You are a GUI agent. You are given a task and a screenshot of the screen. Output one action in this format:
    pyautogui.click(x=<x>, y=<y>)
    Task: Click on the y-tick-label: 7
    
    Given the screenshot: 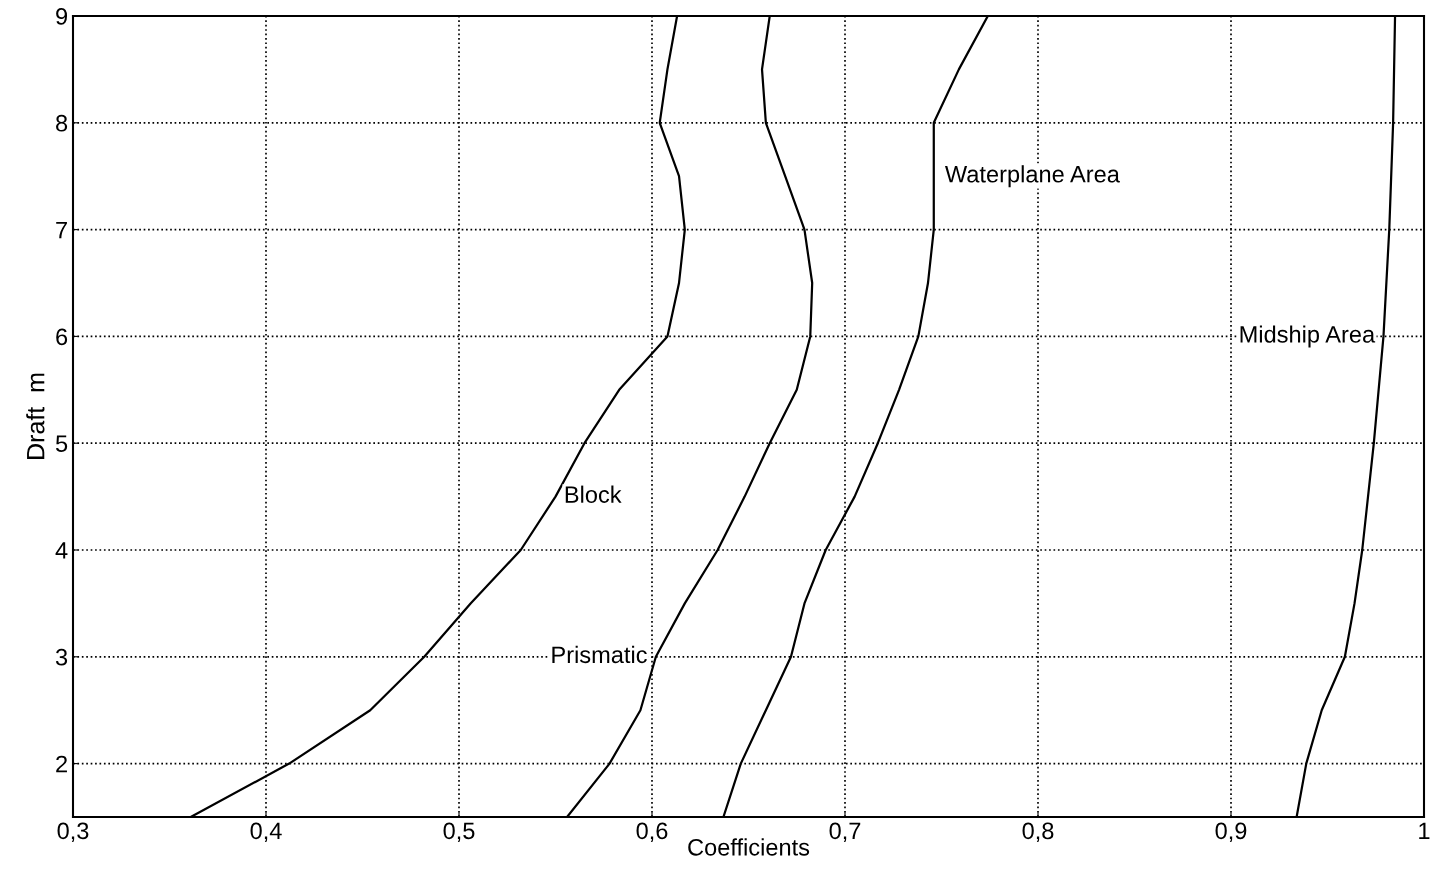 What is the action you would take?
    pyautogui.click(x=61, y=230)
    